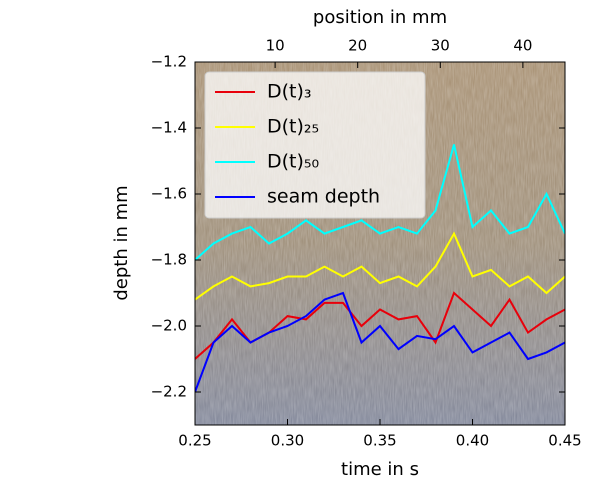  I want to click on x-tick-label: 0.45, so click(564, 441).